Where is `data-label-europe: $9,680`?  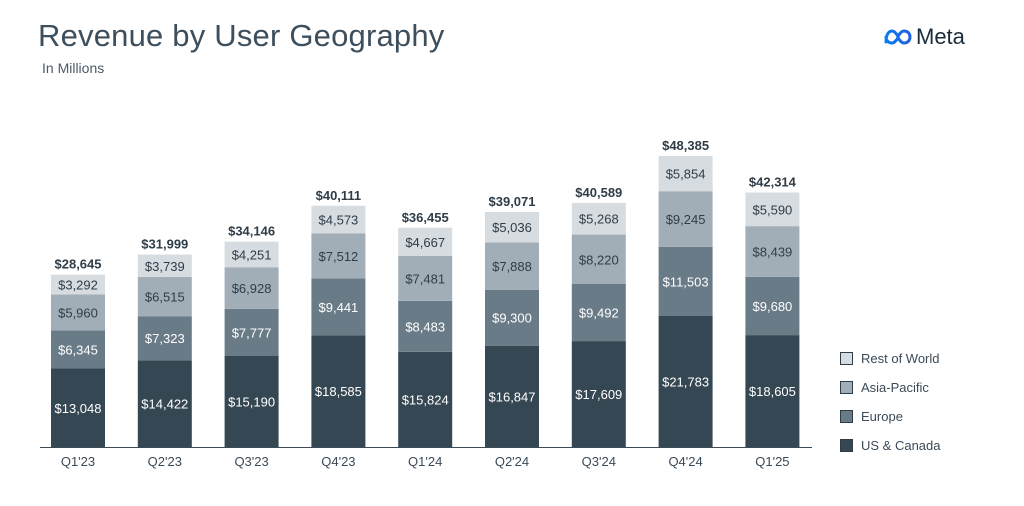
data-label-europe: $9,680 is located at coordinates (773, 306).